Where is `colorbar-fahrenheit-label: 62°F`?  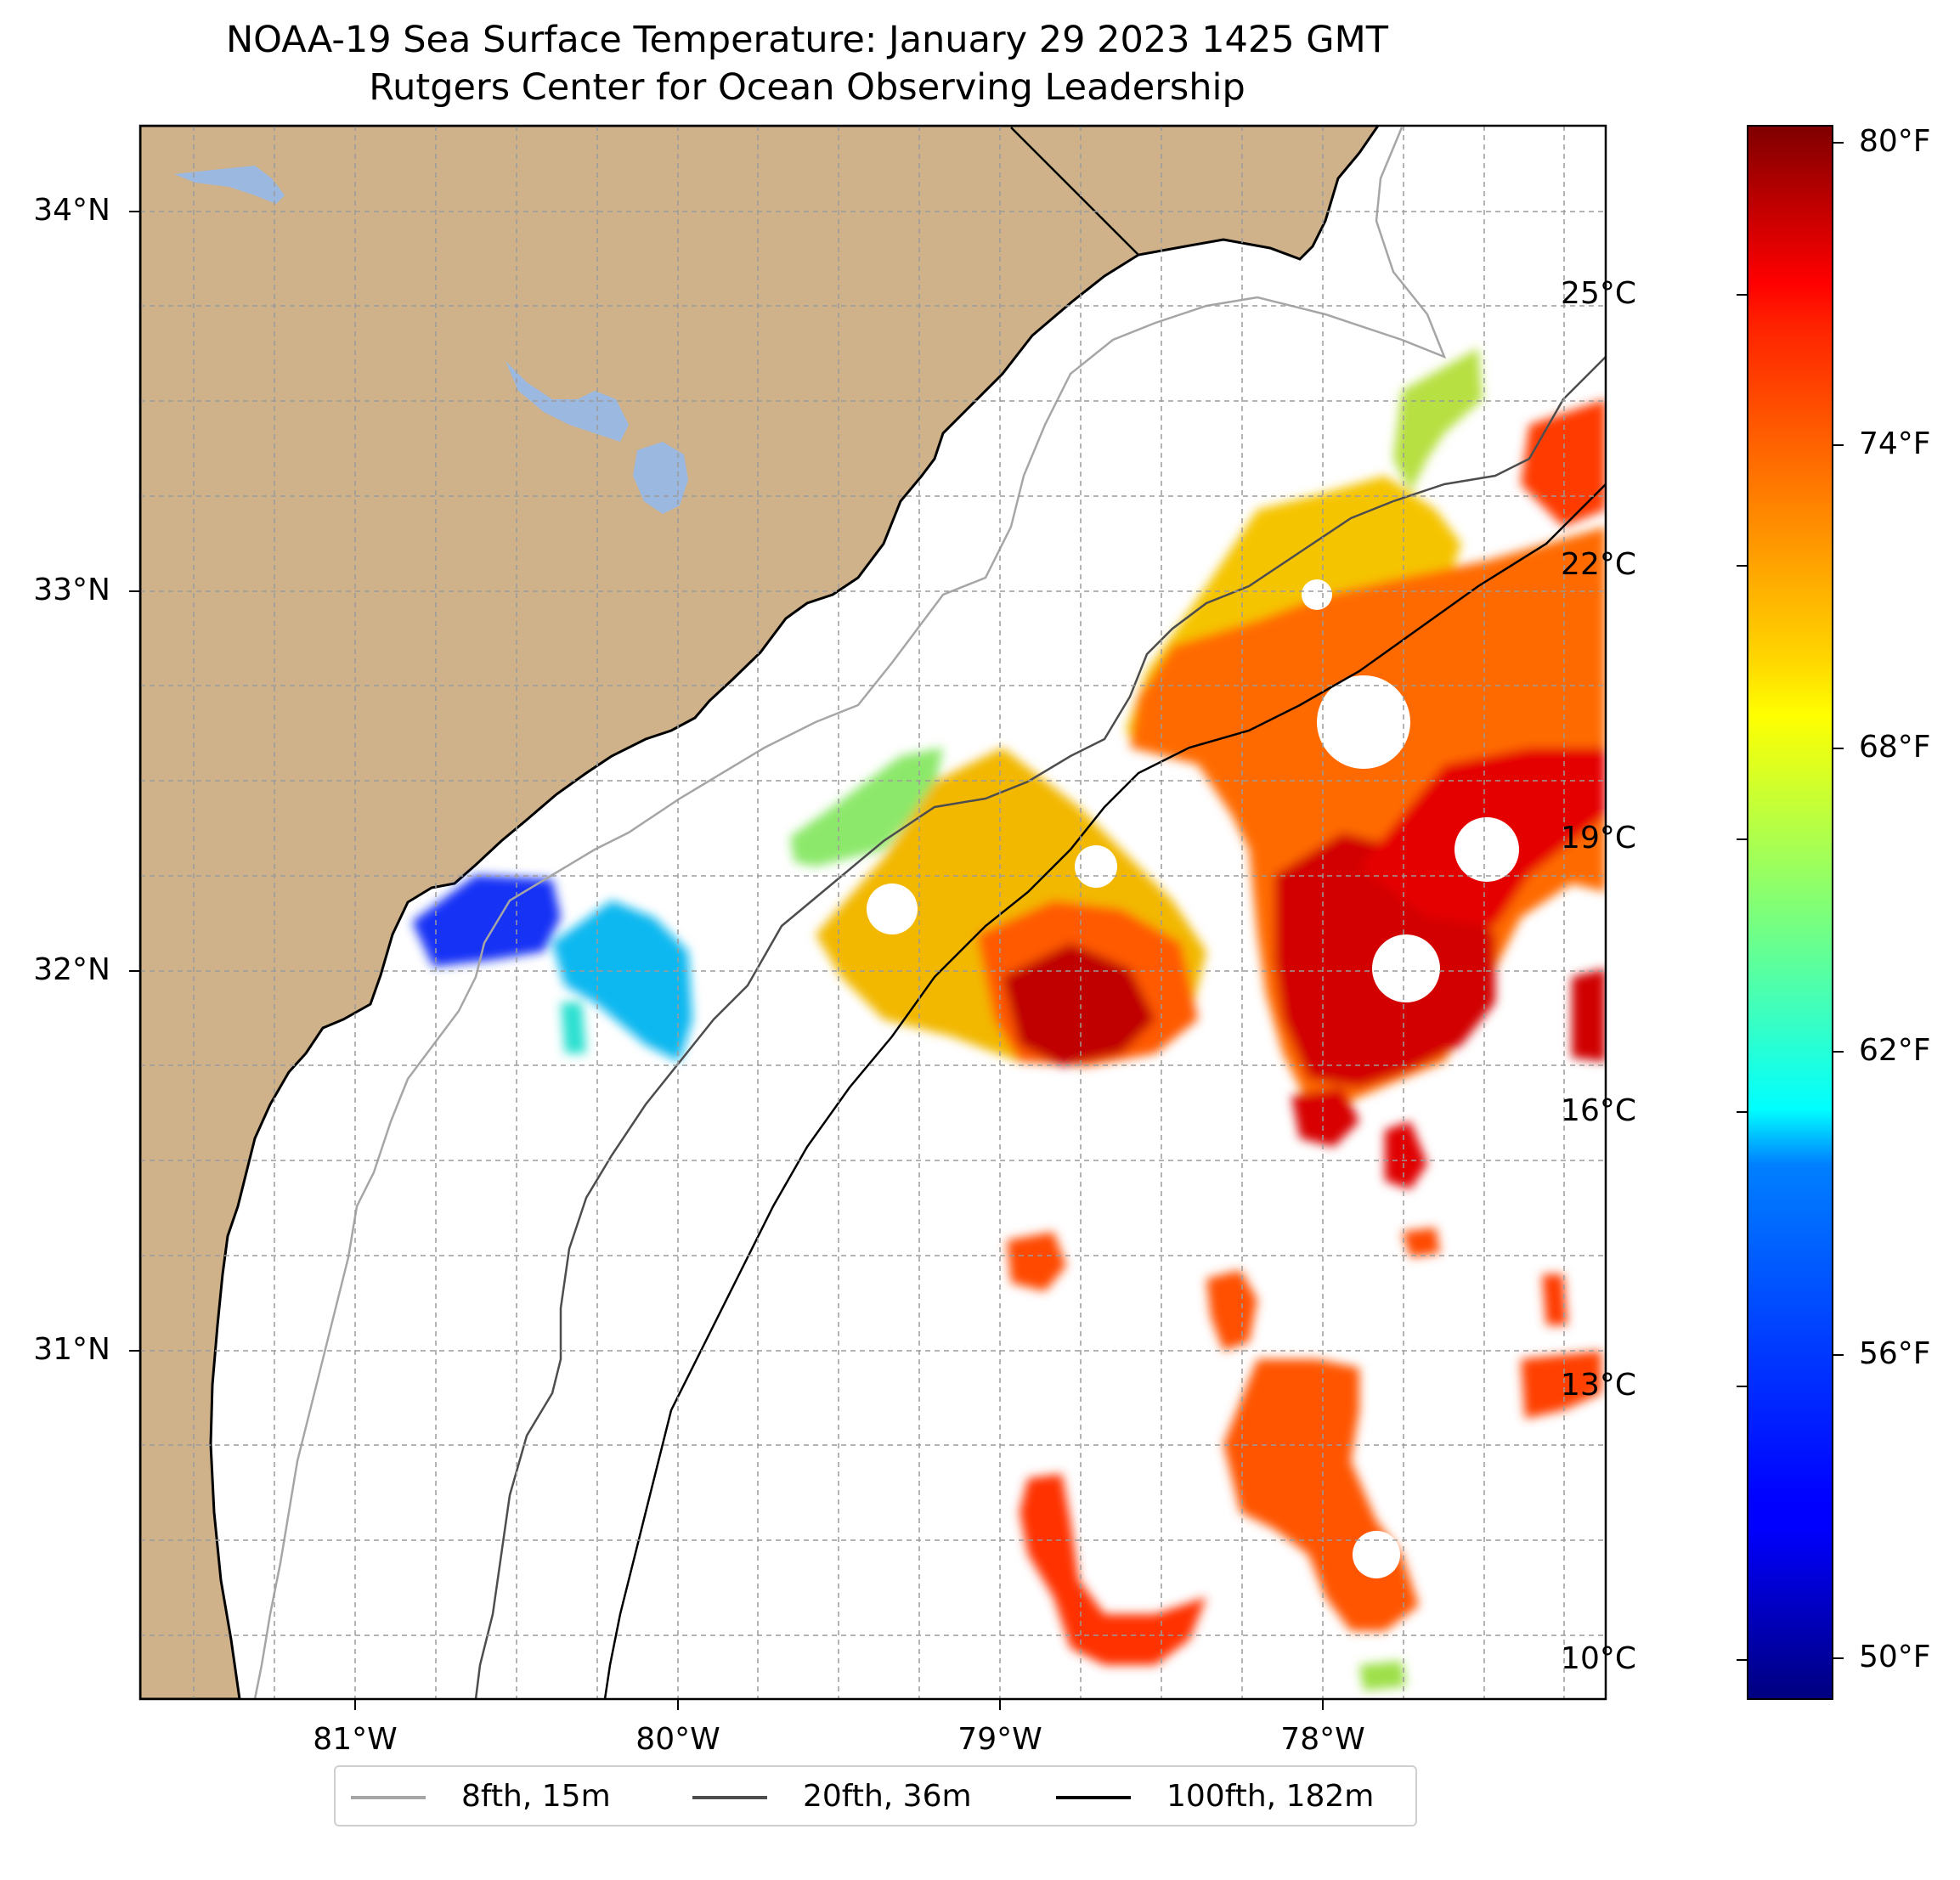 colorbar-fahrenheit-label: 62°F is located at coordinates (1895, 1050).